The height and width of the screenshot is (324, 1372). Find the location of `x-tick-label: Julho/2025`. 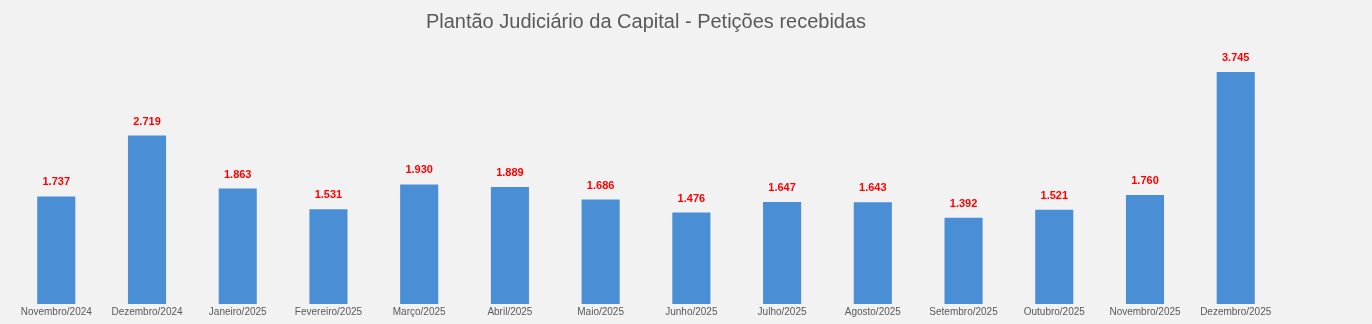

x-tick-label: Julho/2025 is located at coordinates (782, 311).